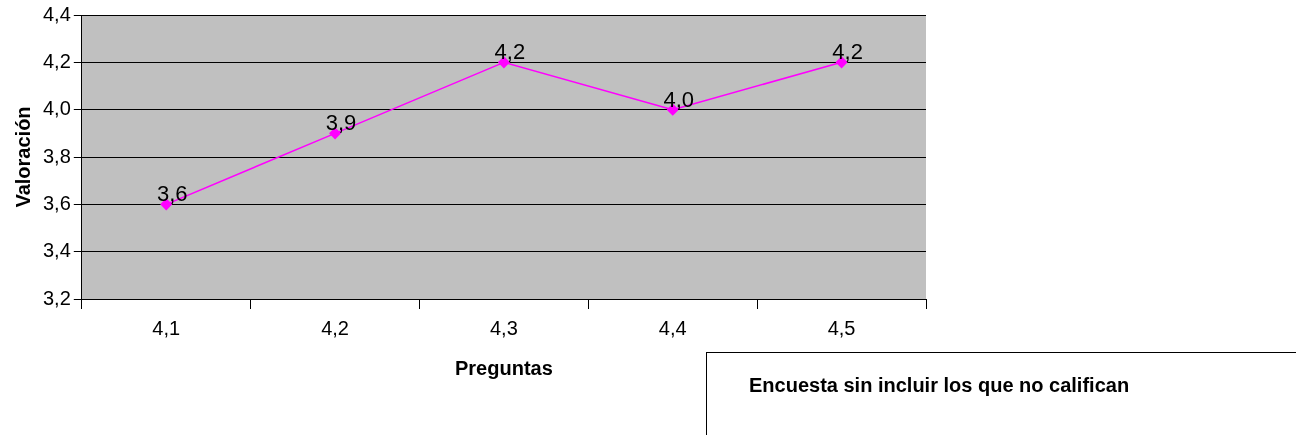 This screenshot has width=1296, height=435. Describe the element at coordinates (56, 13) in the screenshot. I see `y-tick-label: 4,4` at that location.